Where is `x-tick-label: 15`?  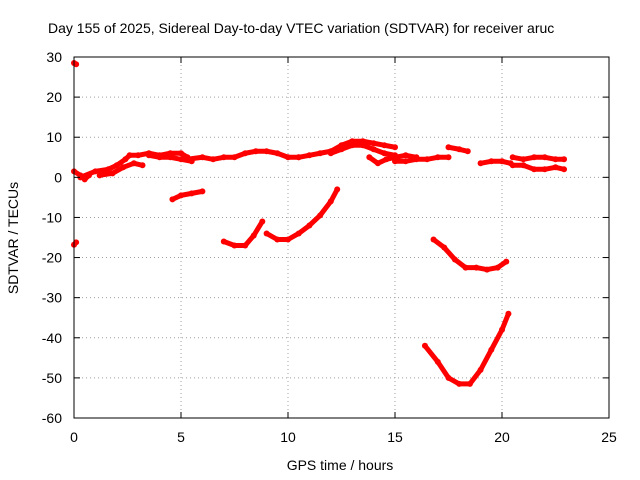 x-tick-label: 15 is located at coordinates (395, 437).